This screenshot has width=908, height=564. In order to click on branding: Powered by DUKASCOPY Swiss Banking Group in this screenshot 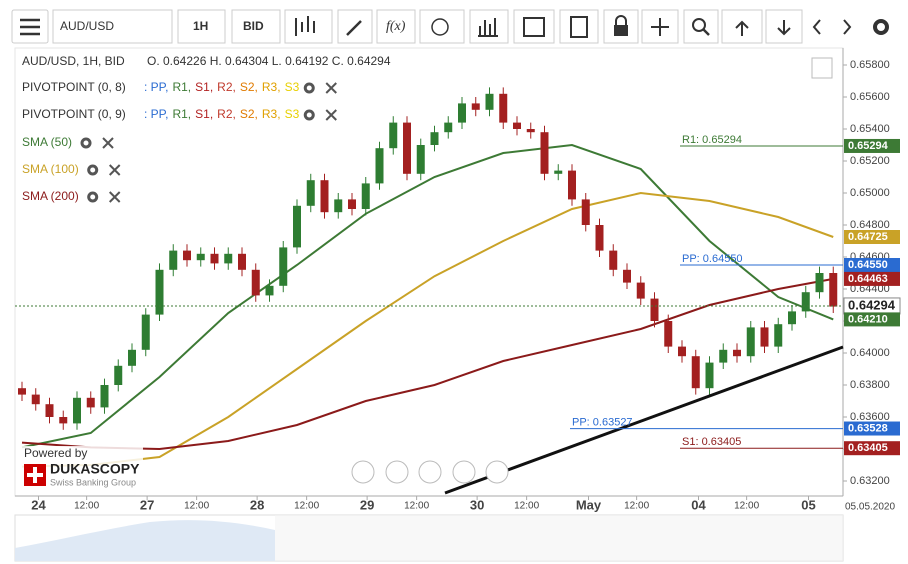, I will do `click(80, 469)`.